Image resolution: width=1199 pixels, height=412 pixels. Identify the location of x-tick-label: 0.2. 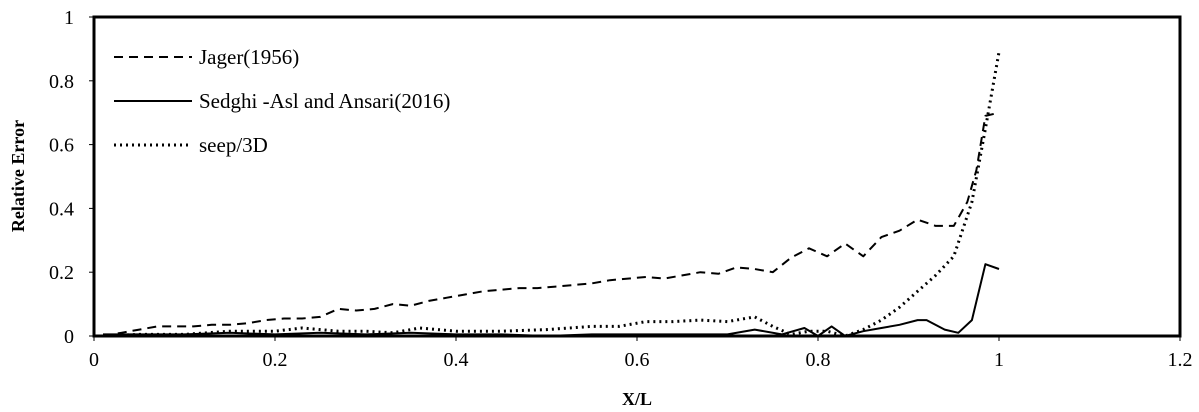
(275, 360).